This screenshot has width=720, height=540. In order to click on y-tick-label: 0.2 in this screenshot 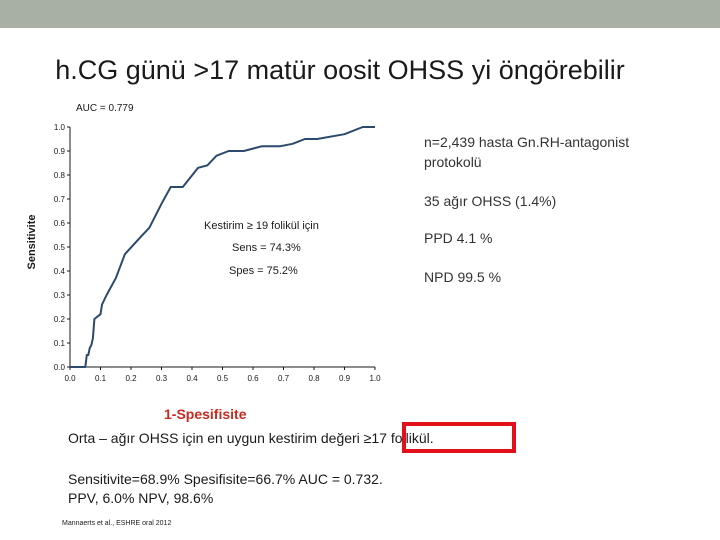, I will do `click(60, 319)`.